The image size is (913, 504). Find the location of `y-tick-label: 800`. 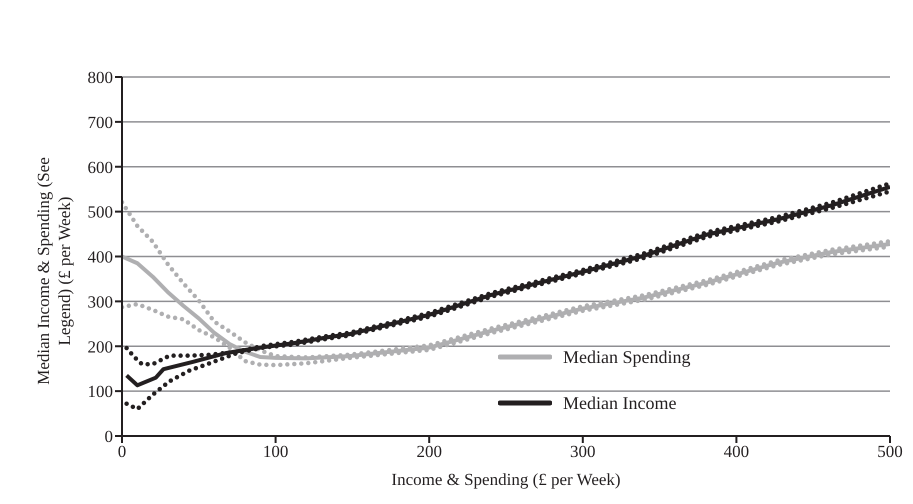

y-tick-label: 800 is located at coordinates (100, 78).